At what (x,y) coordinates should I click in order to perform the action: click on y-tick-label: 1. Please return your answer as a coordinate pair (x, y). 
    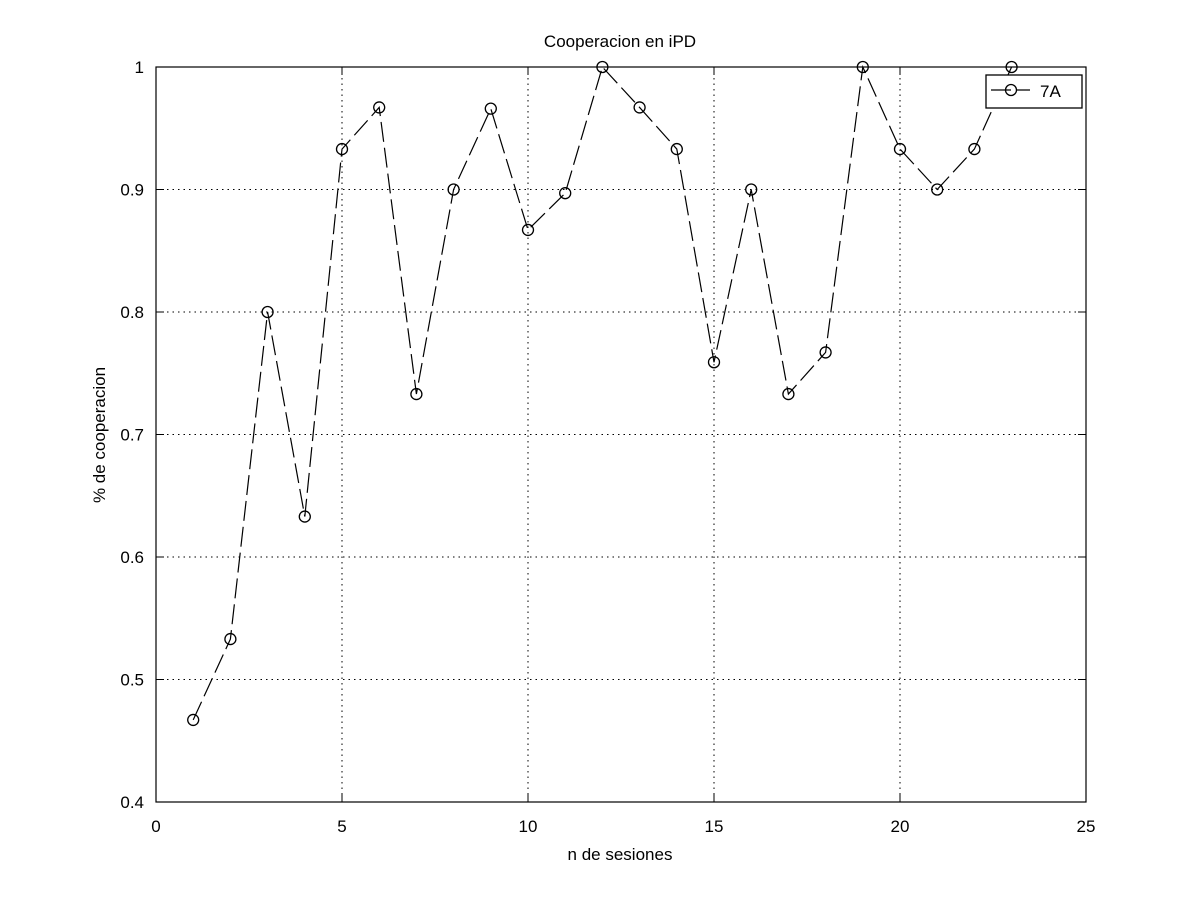
    Looking at the image, I should click on (139, 67).